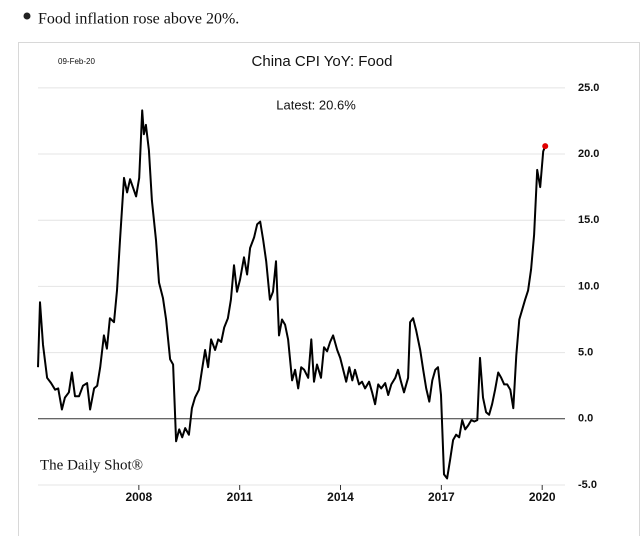 The height and width of the screenshot is (536, 644). Describe the element at coordinates (545, 146) in the screenshot. I see `latest-point` at that location.